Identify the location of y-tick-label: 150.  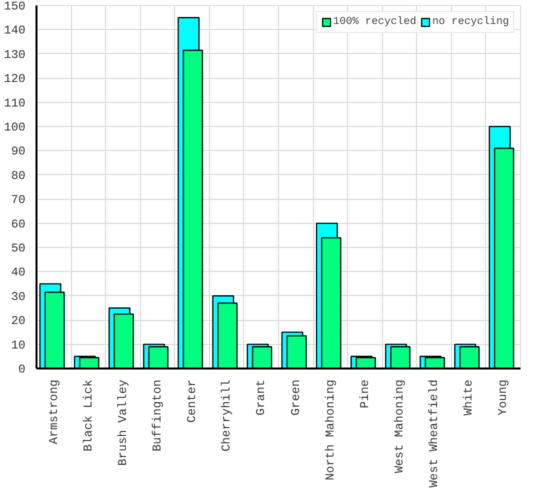
(15, 7).